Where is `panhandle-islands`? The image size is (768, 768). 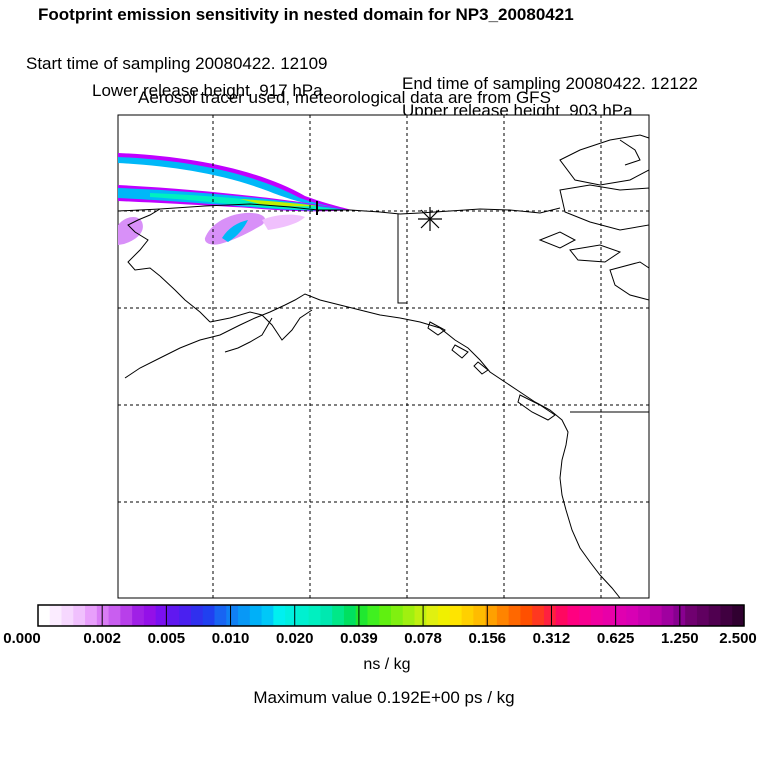
panhandle-islands is located at coordinates (458, 348).